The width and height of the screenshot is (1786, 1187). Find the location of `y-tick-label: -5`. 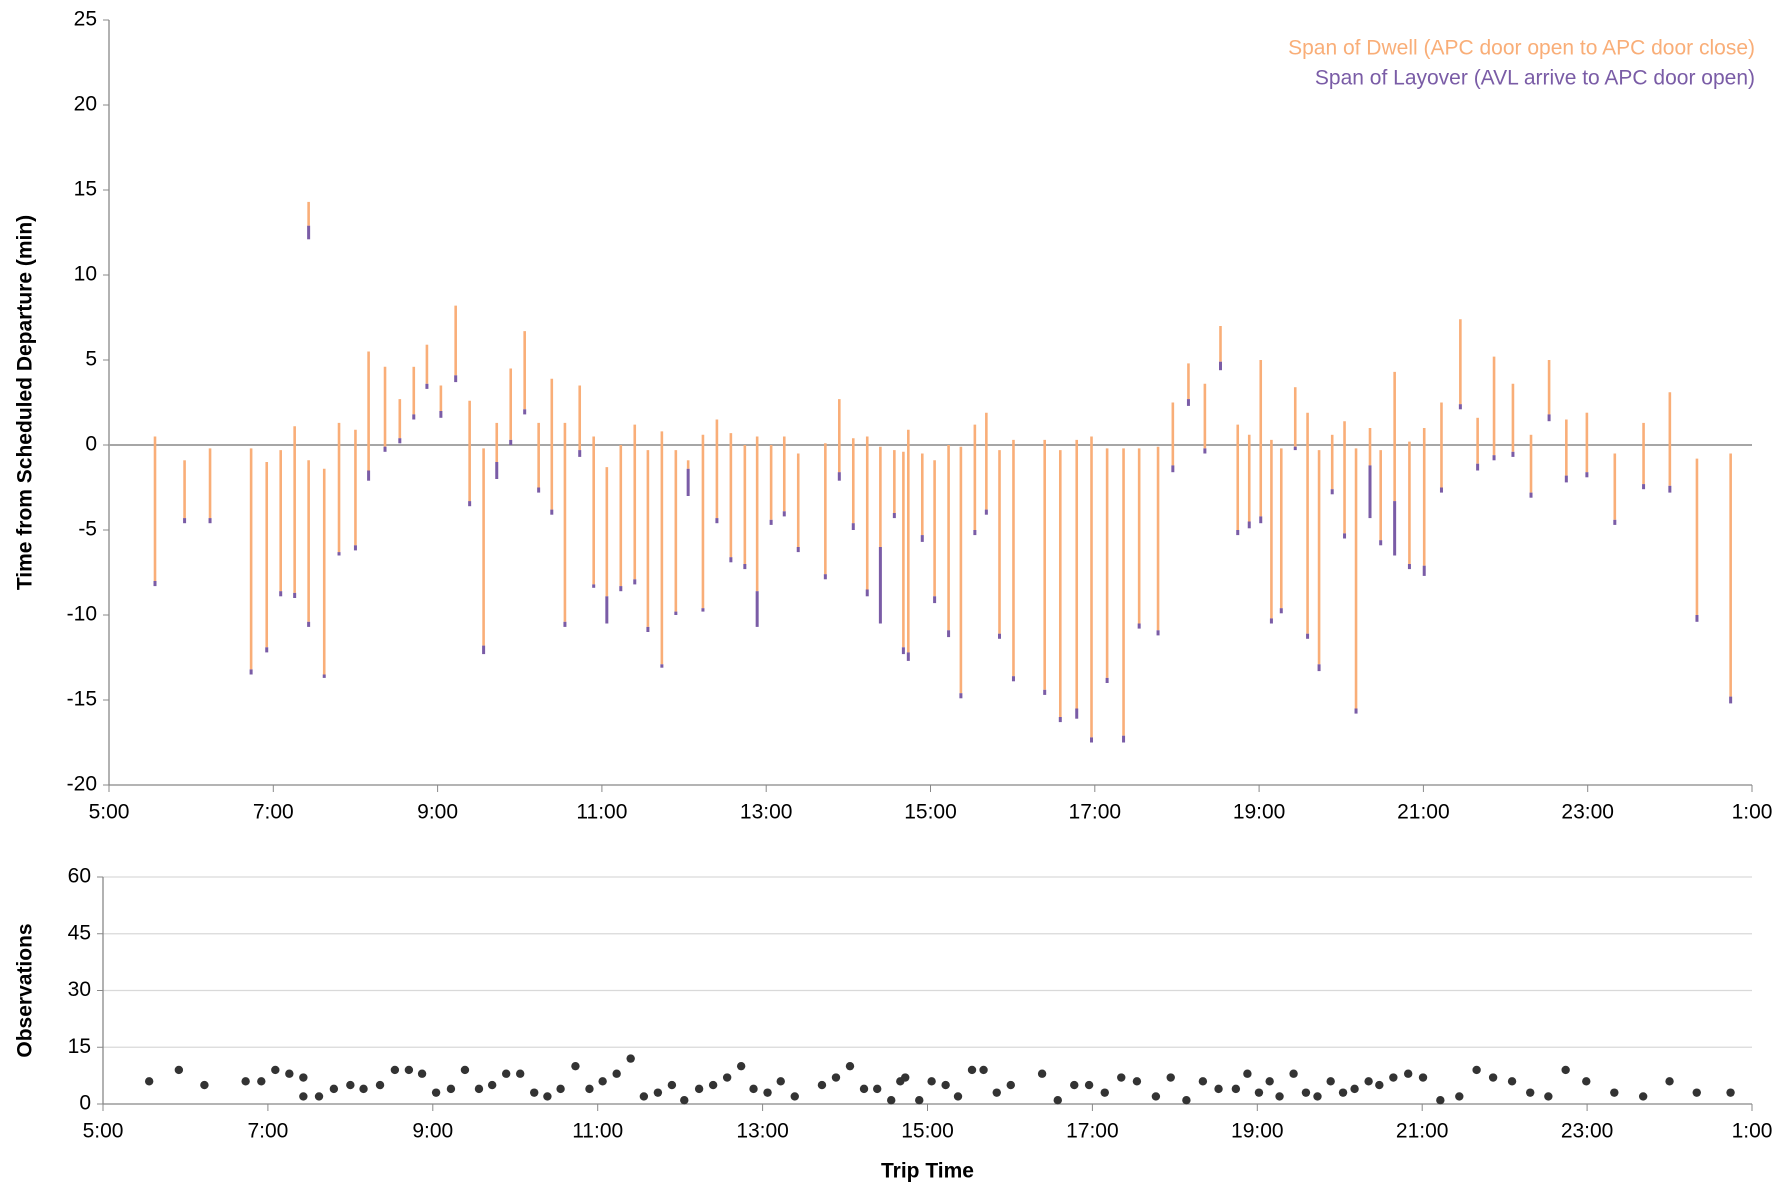

y-tick-label: -5 is located at coordinates (87, 529).